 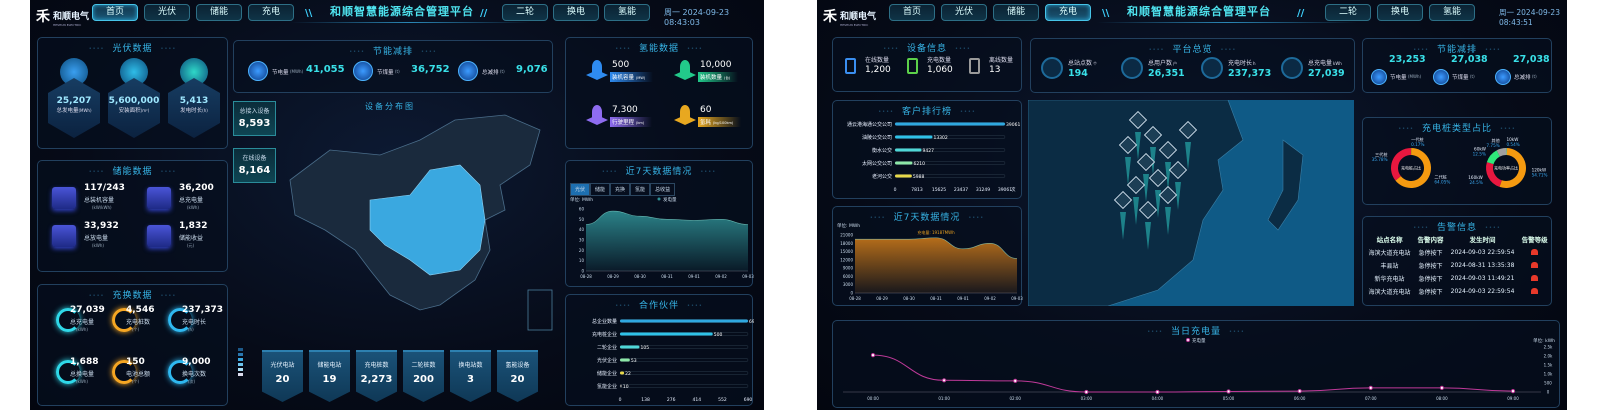 I want to click on saving-value: 27,038, so click(x=1531, y=59).